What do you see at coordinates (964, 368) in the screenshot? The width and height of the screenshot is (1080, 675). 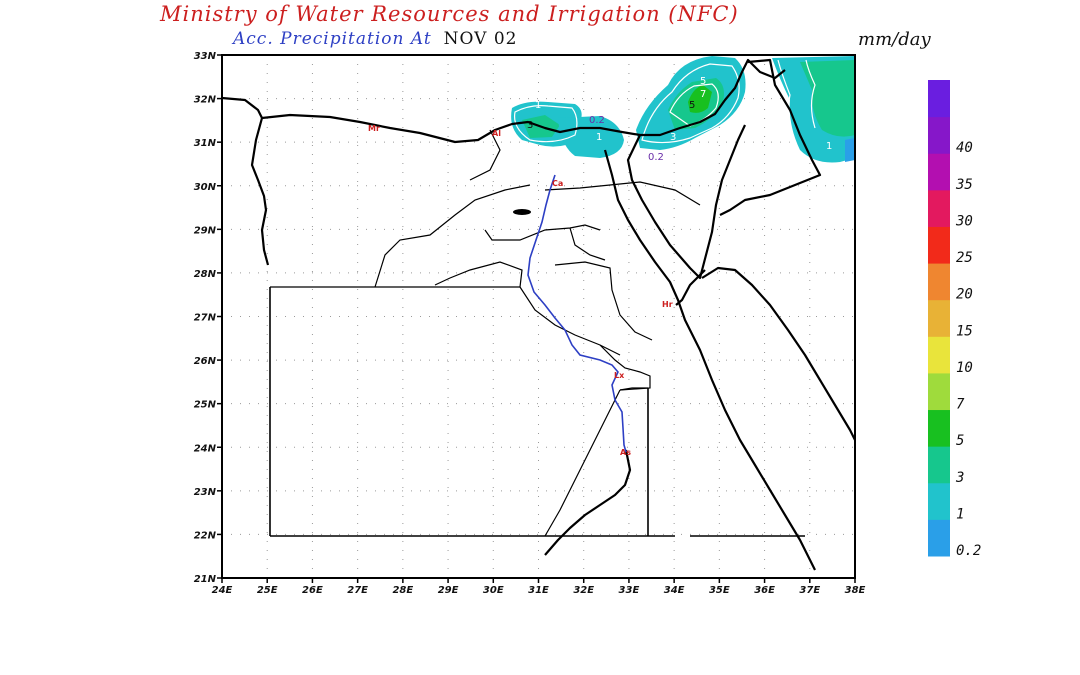 I see `legend-label: 10` at bounding box center [964, 368].